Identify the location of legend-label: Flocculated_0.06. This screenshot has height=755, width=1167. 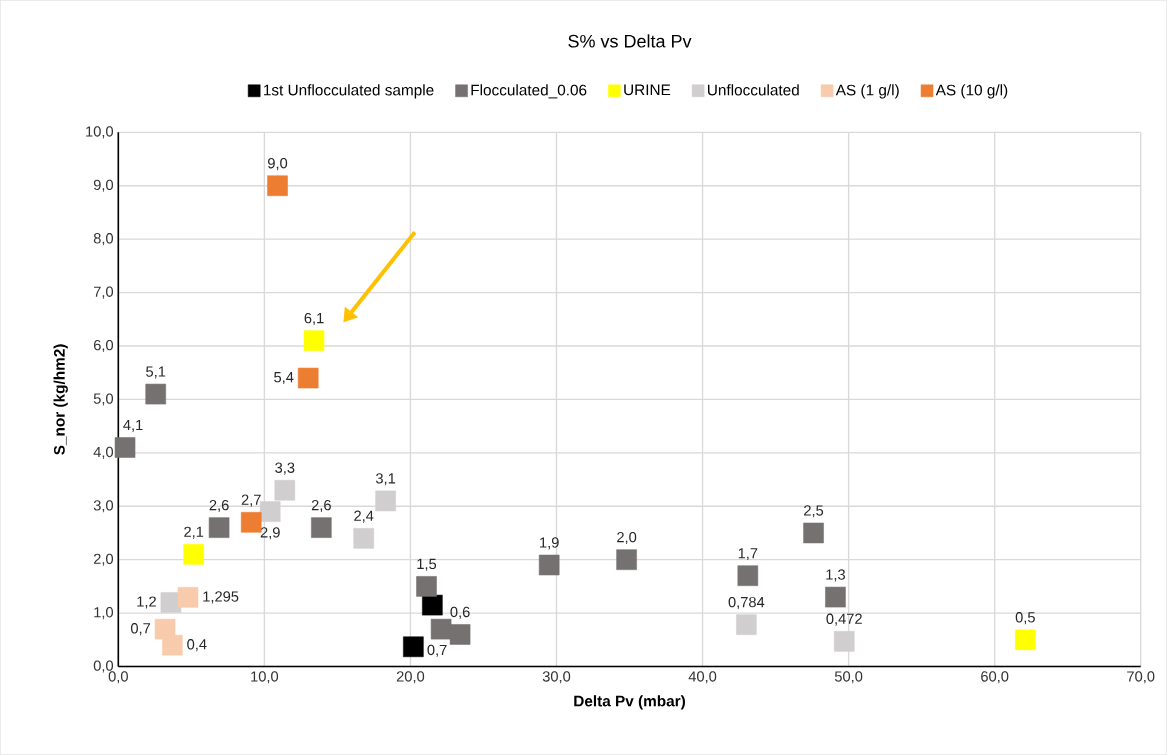
(529, 91).